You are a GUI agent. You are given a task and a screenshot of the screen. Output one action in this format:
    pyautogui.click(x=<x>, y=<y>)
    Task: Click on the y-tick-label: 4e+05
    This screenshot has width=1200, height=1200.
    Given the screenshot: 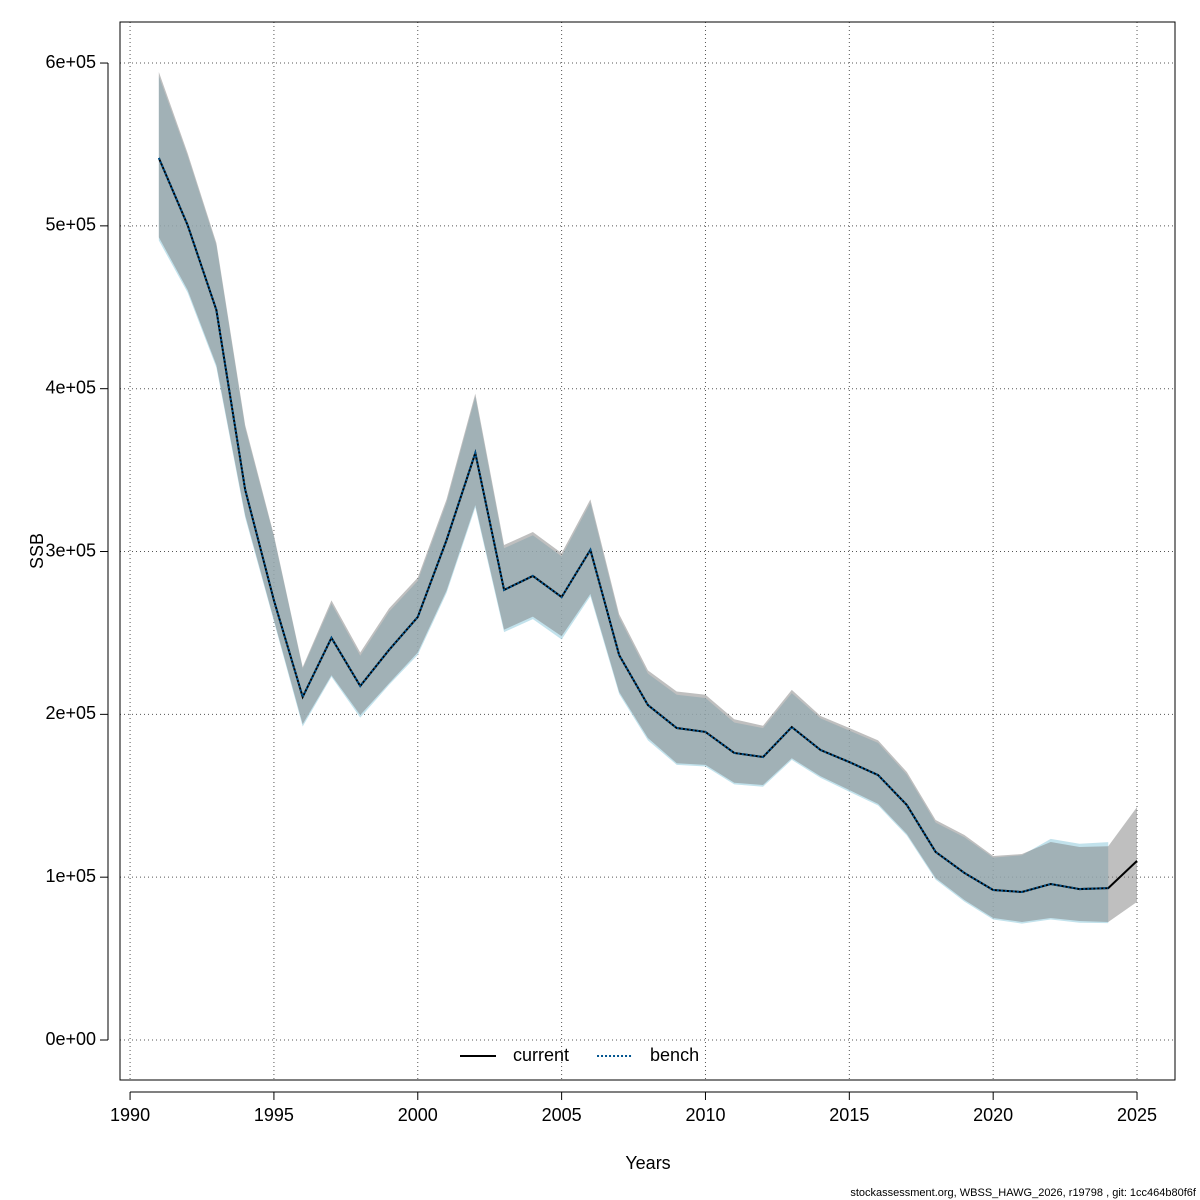 What is the action you would take?
    pyautogui.click(x=70, y=387)
    